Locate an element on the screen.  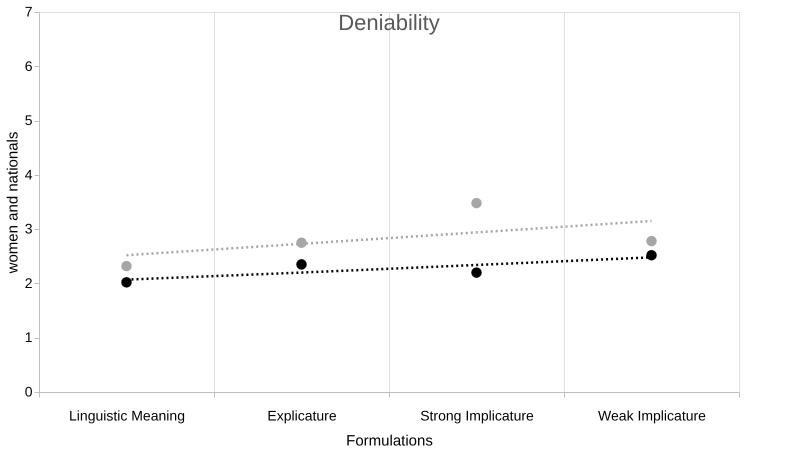
line-series is located at coordinates (389, 238).